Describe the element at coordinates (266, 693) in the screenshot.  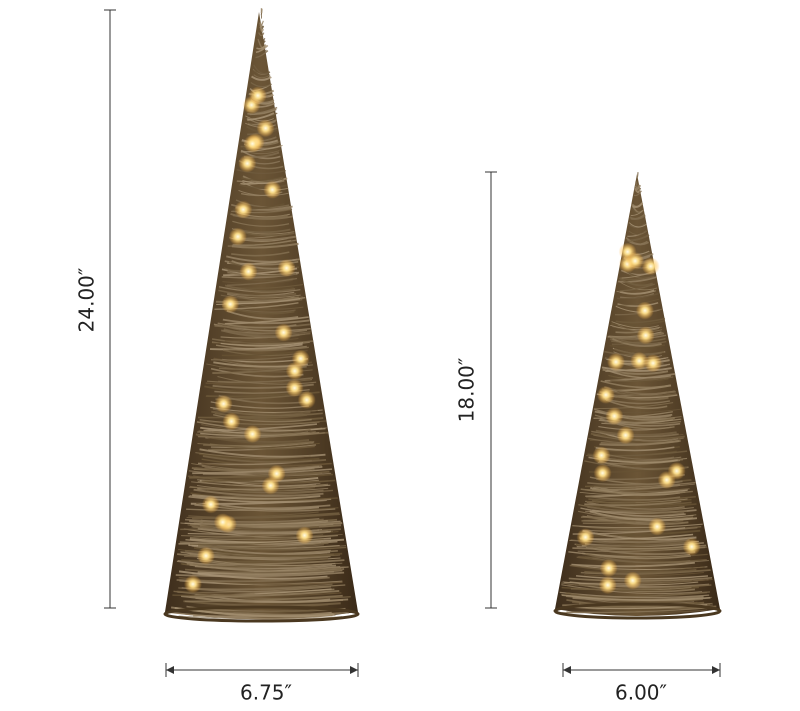
I see `width-label: 6.75″` at that location.